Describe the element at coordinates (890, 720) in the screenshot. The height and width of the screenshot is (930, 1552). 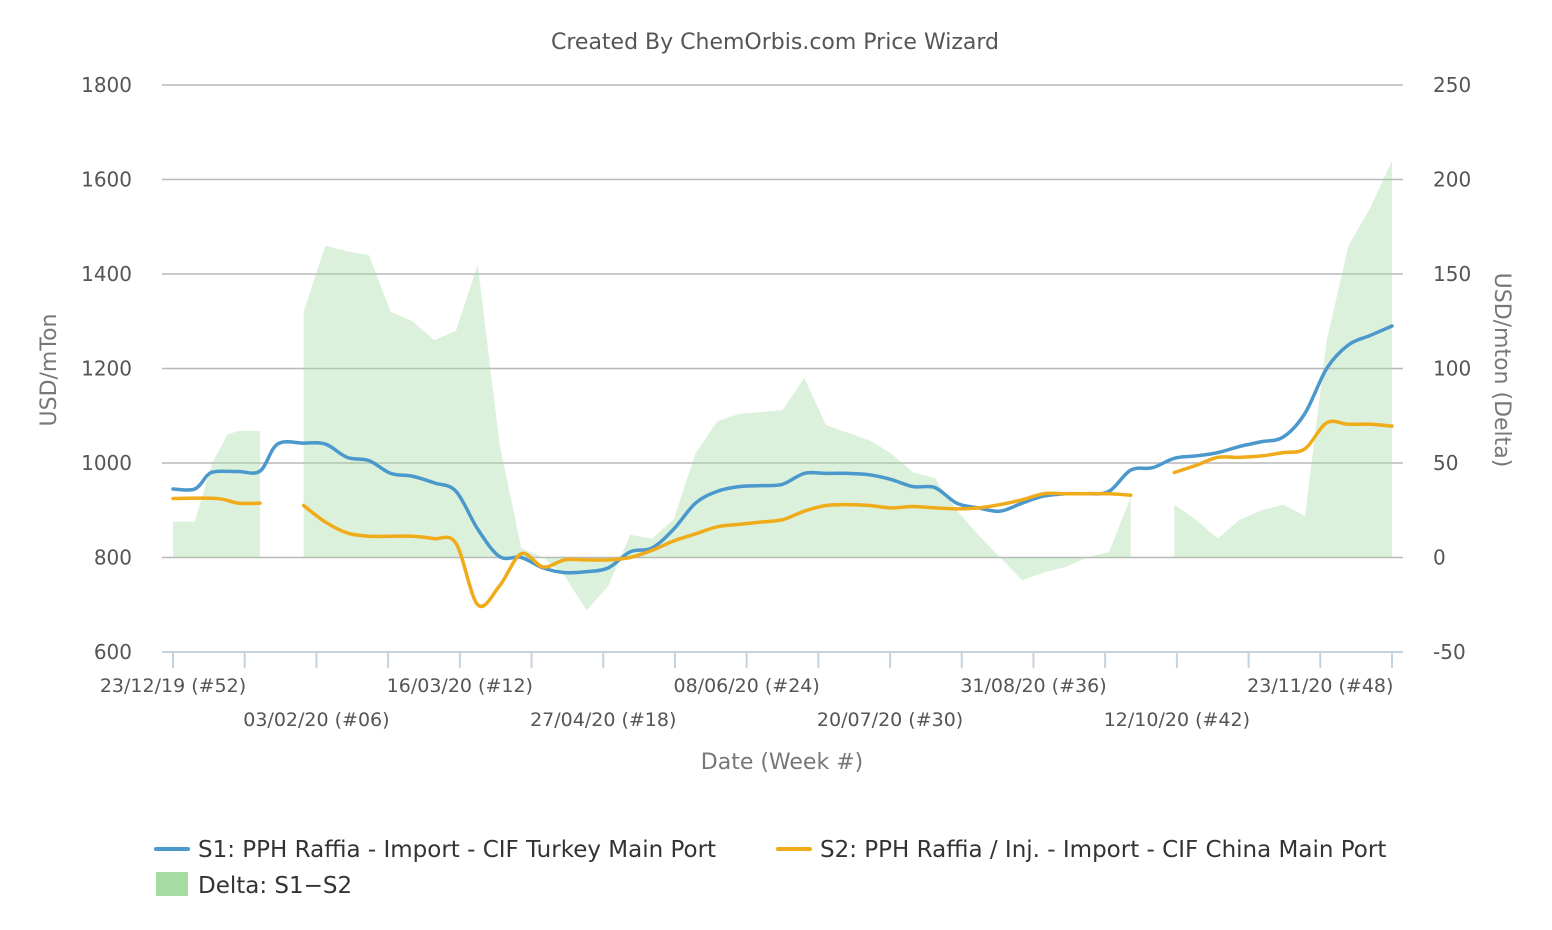
I see `x-tick-label: 20/07/20 (#30)` at that location.